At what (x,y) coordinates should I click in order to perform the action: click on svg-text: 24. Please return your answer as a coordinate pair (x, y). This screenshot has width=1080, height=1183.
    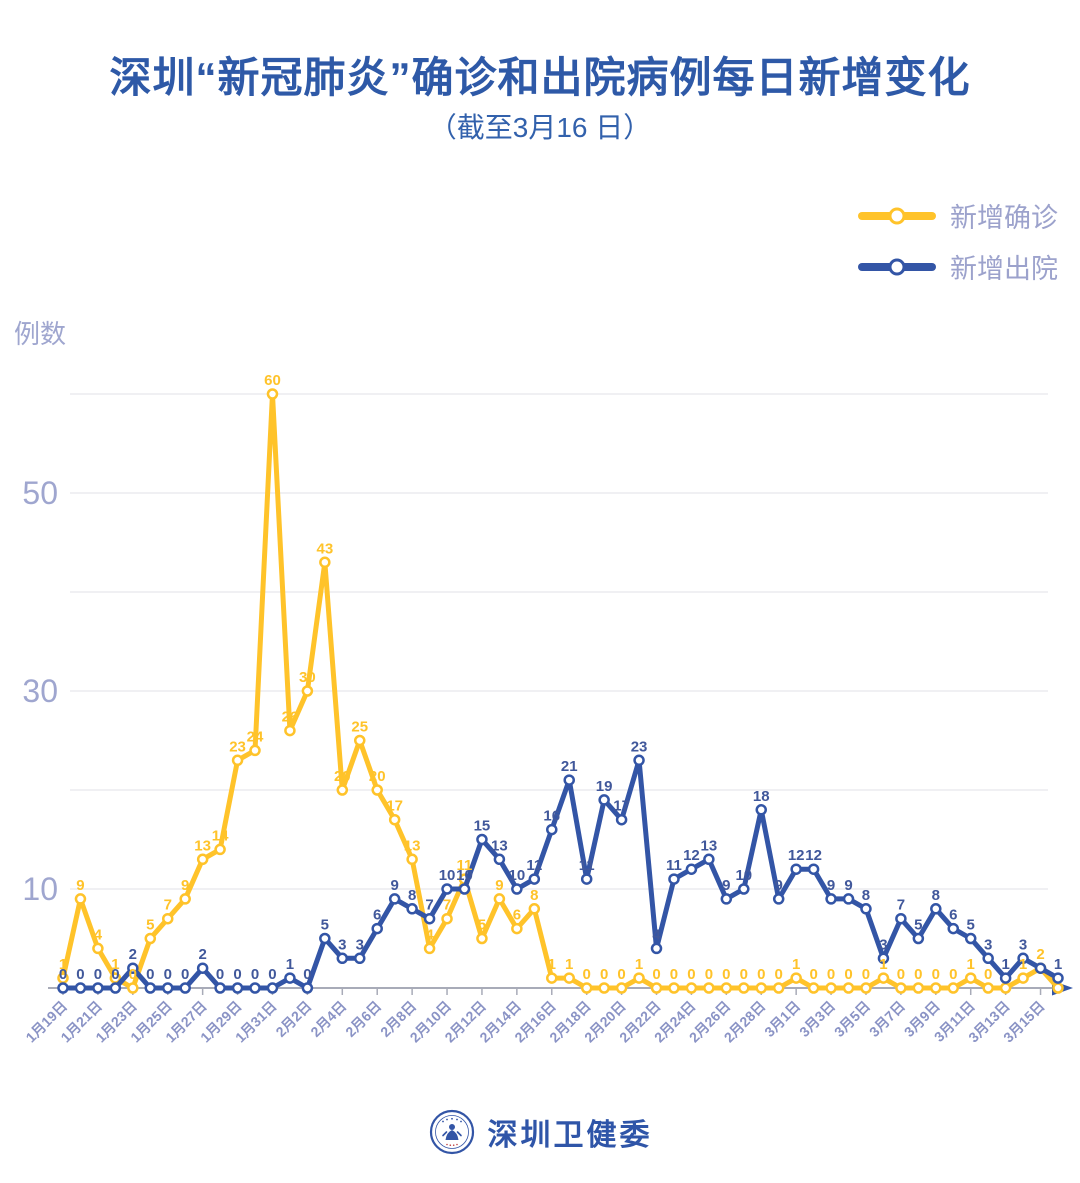
    Looking at the image, I should click on (255, 736).